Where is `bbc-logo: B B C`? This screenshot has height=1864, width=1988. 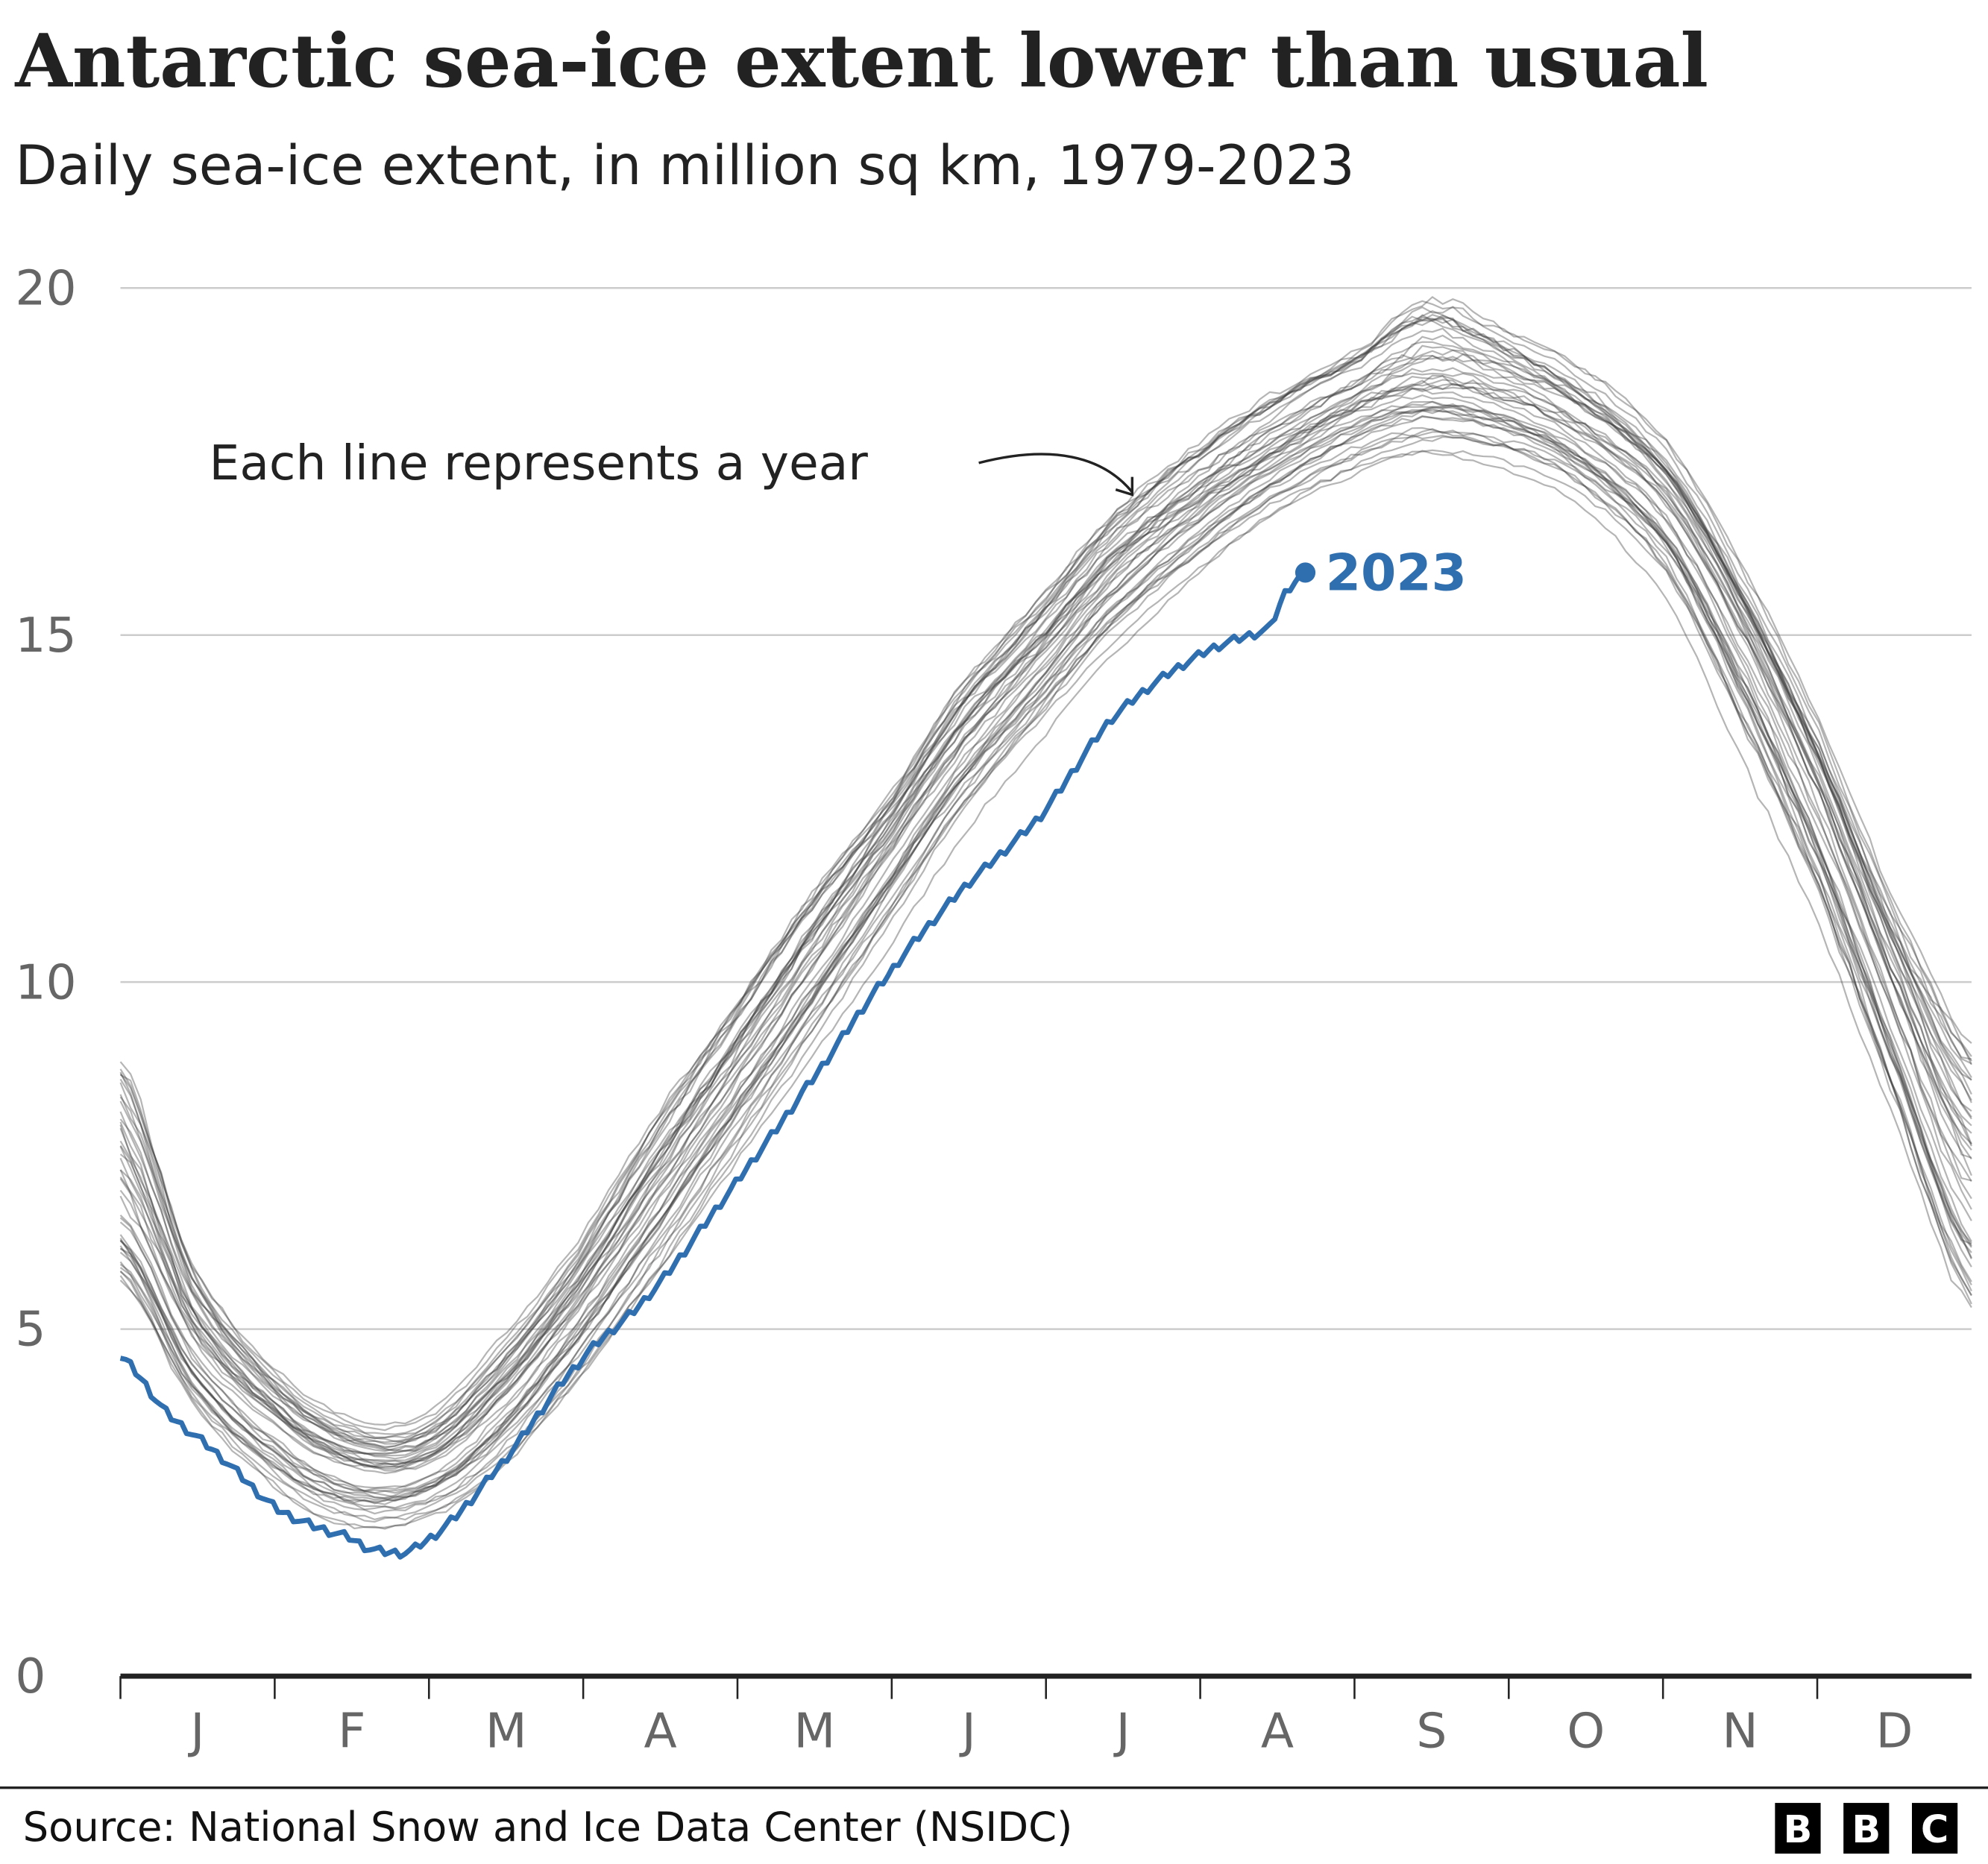
bbc-logo: B B C is located at coordinates (1866, 1828).